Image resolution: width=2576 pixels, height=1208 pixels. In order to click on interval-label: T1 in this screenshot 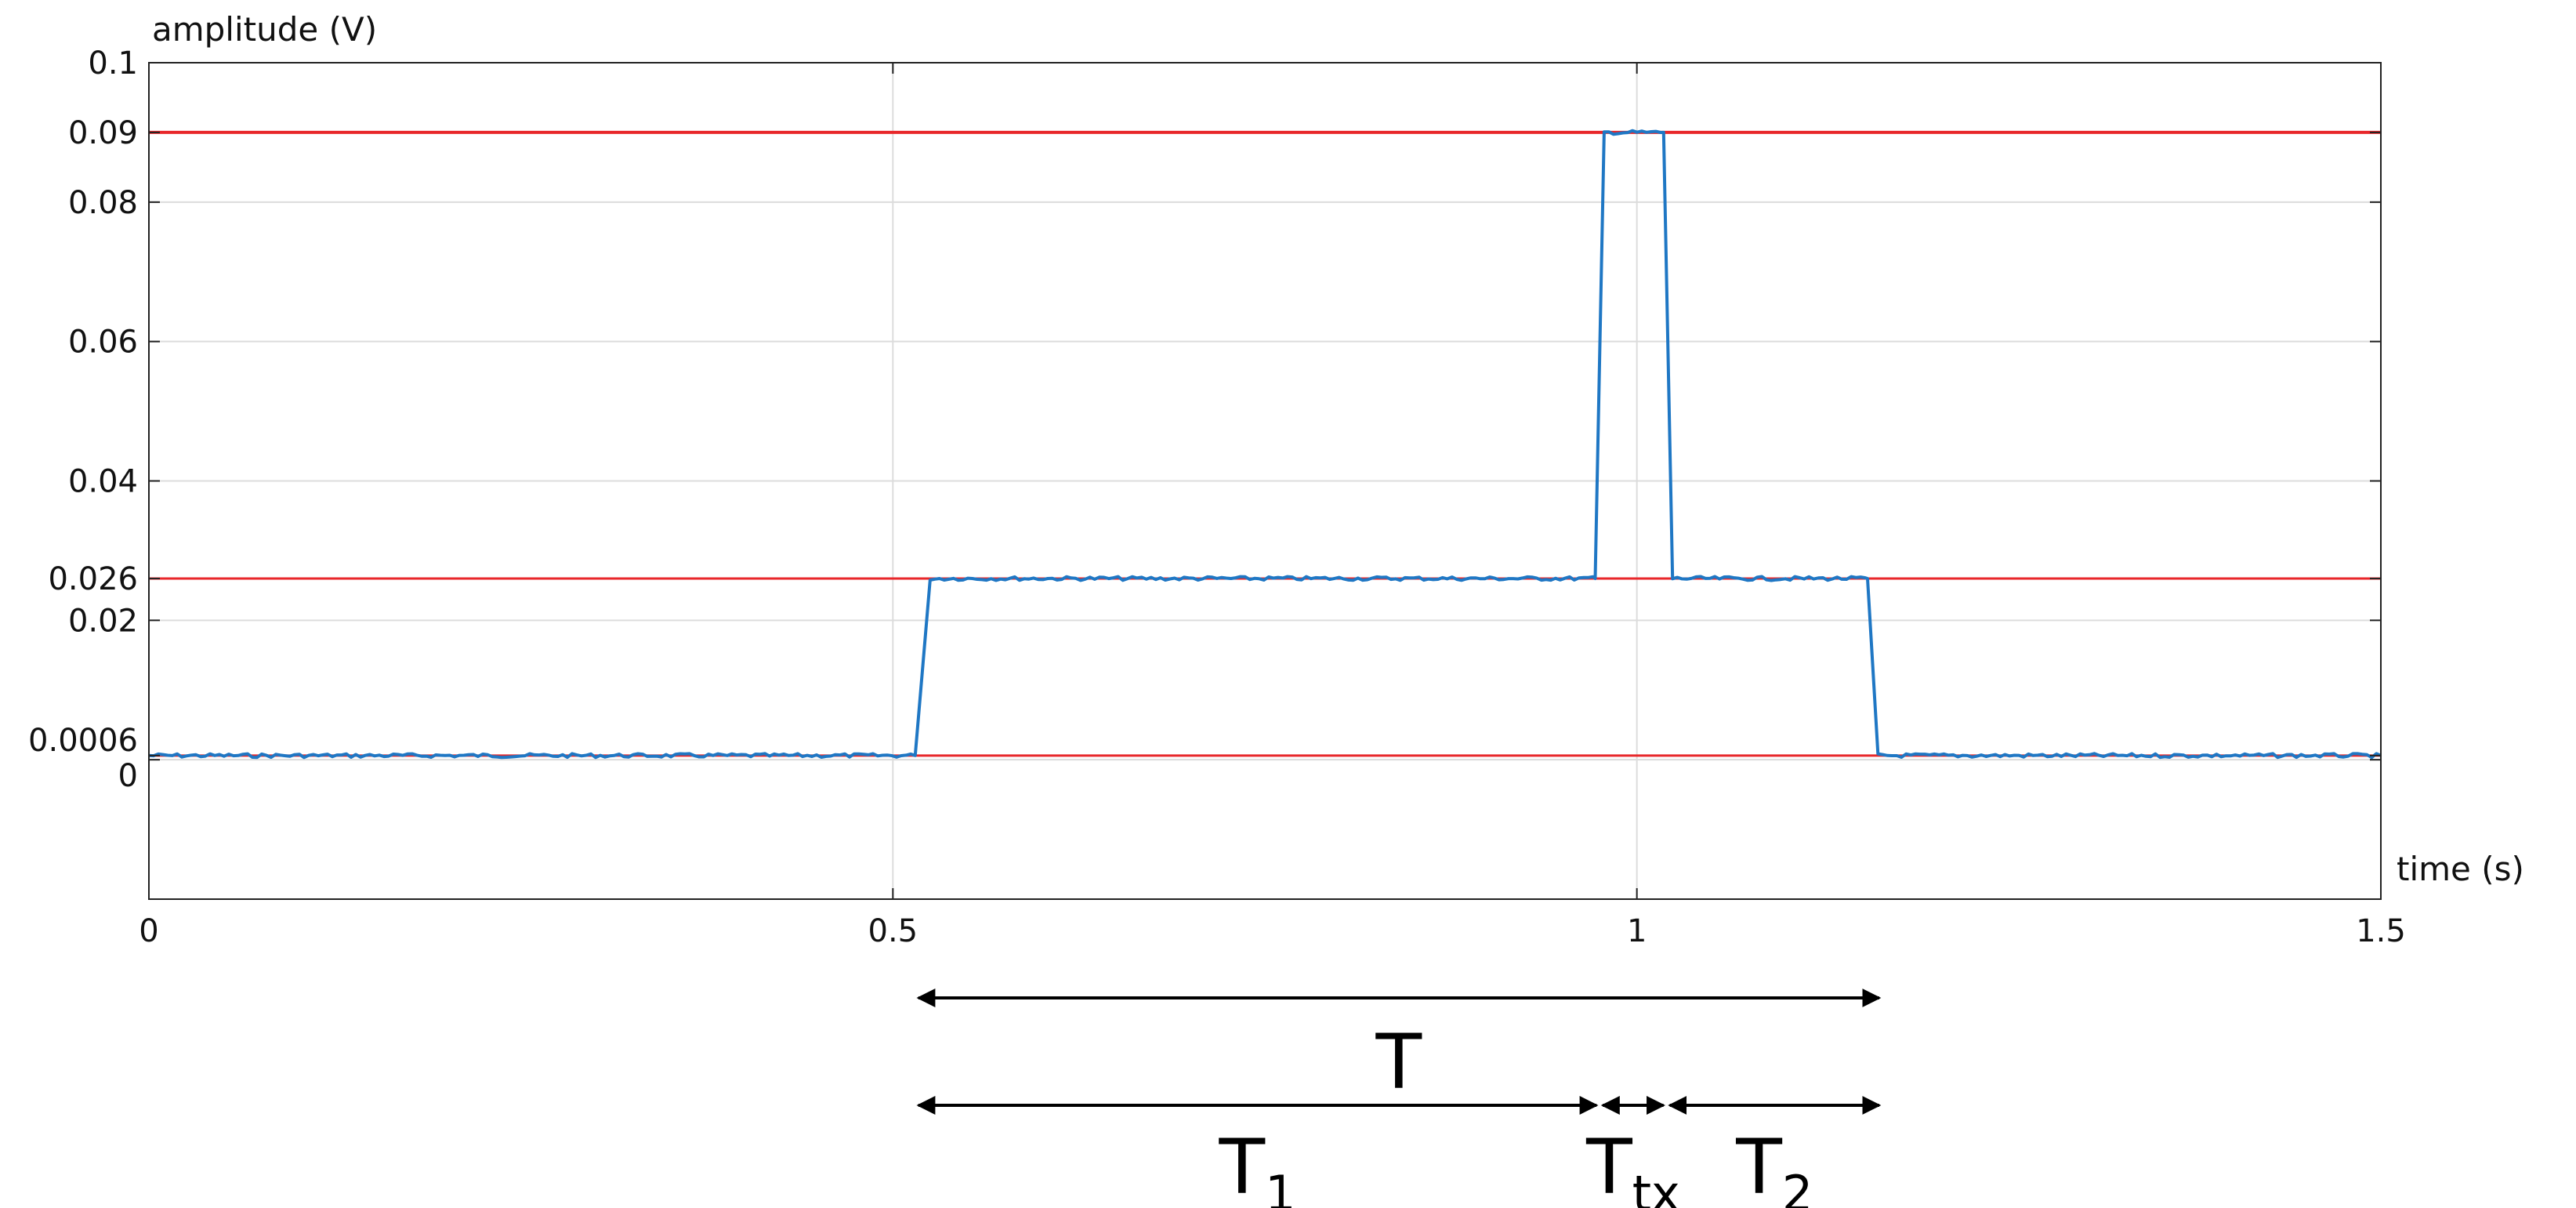, I will do `click(1256, 1165)`.